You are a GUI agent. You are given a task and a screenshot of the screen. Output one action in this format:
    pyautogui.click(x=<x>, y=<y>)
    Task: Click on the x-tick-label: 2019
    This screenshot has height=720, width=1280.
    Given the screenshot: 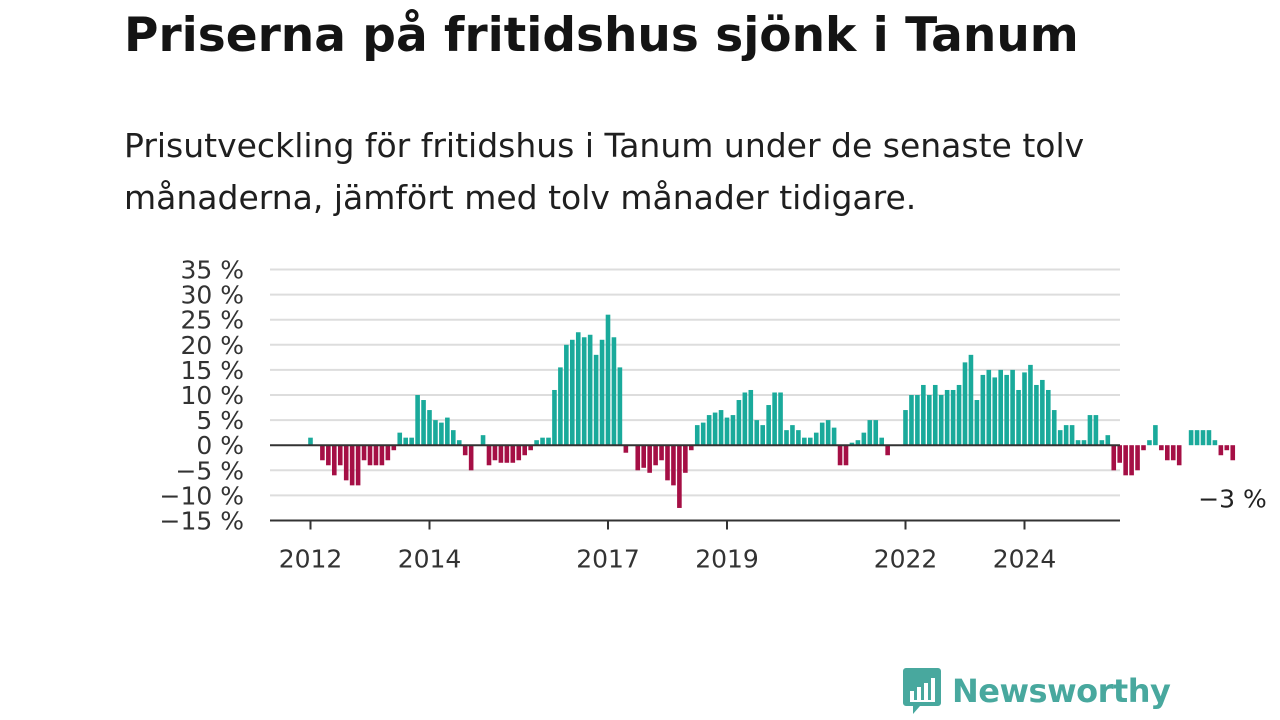 What is the action you would take?
    pyautogui.click(x=727, y=559)
    